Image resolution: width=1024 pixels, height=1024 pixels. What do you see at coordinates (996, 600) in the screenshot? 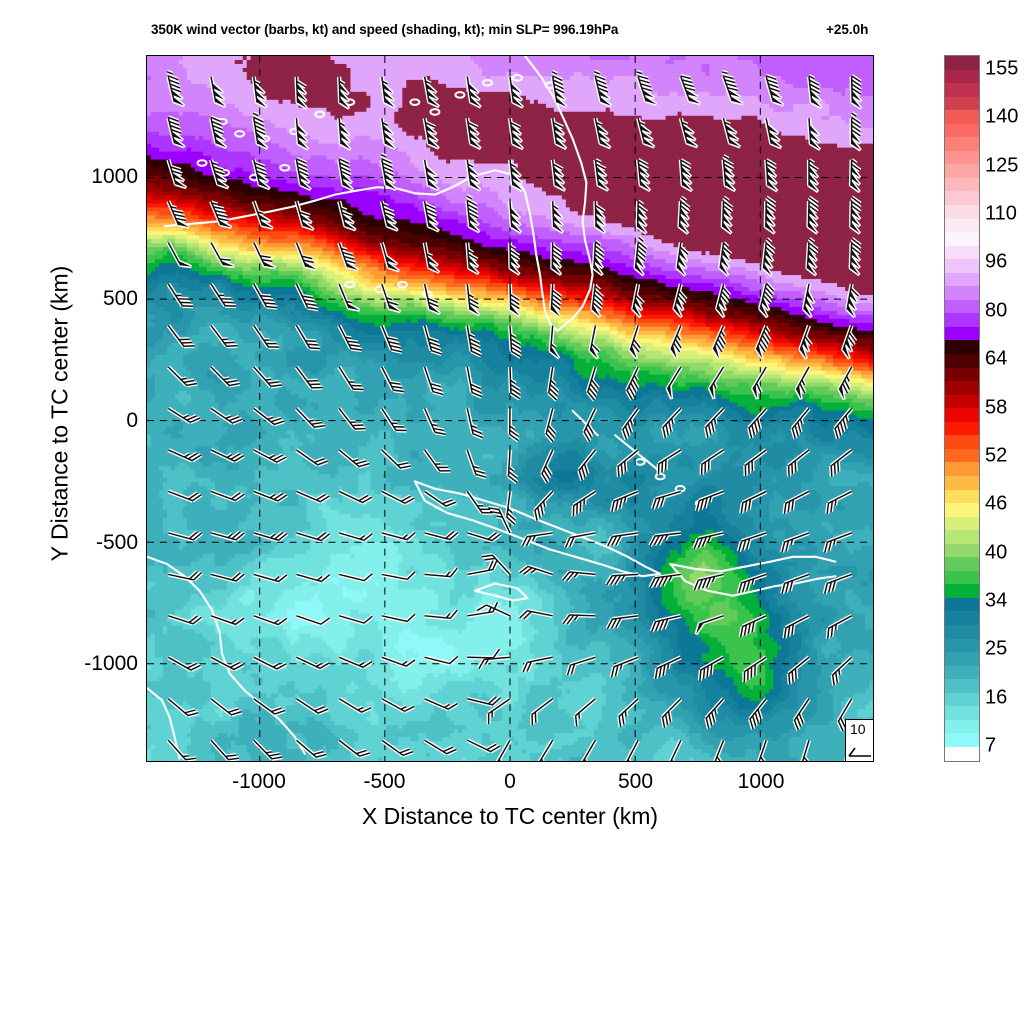
I see `colorbar-tick-label: 34` at bounding box center [996, 600].